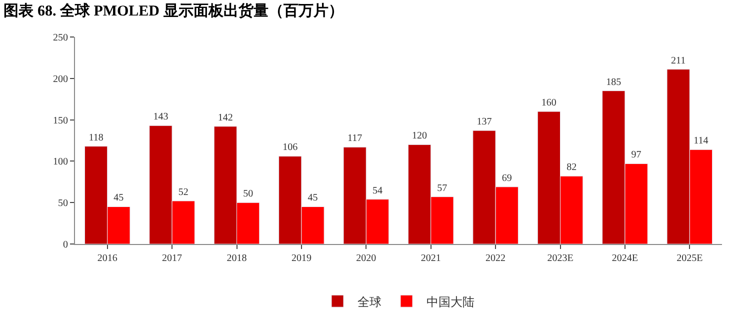  What do you see at coordinates (442, 188) in the screenshot?
I see `data-label: 57` at bounding box center [442, 188].